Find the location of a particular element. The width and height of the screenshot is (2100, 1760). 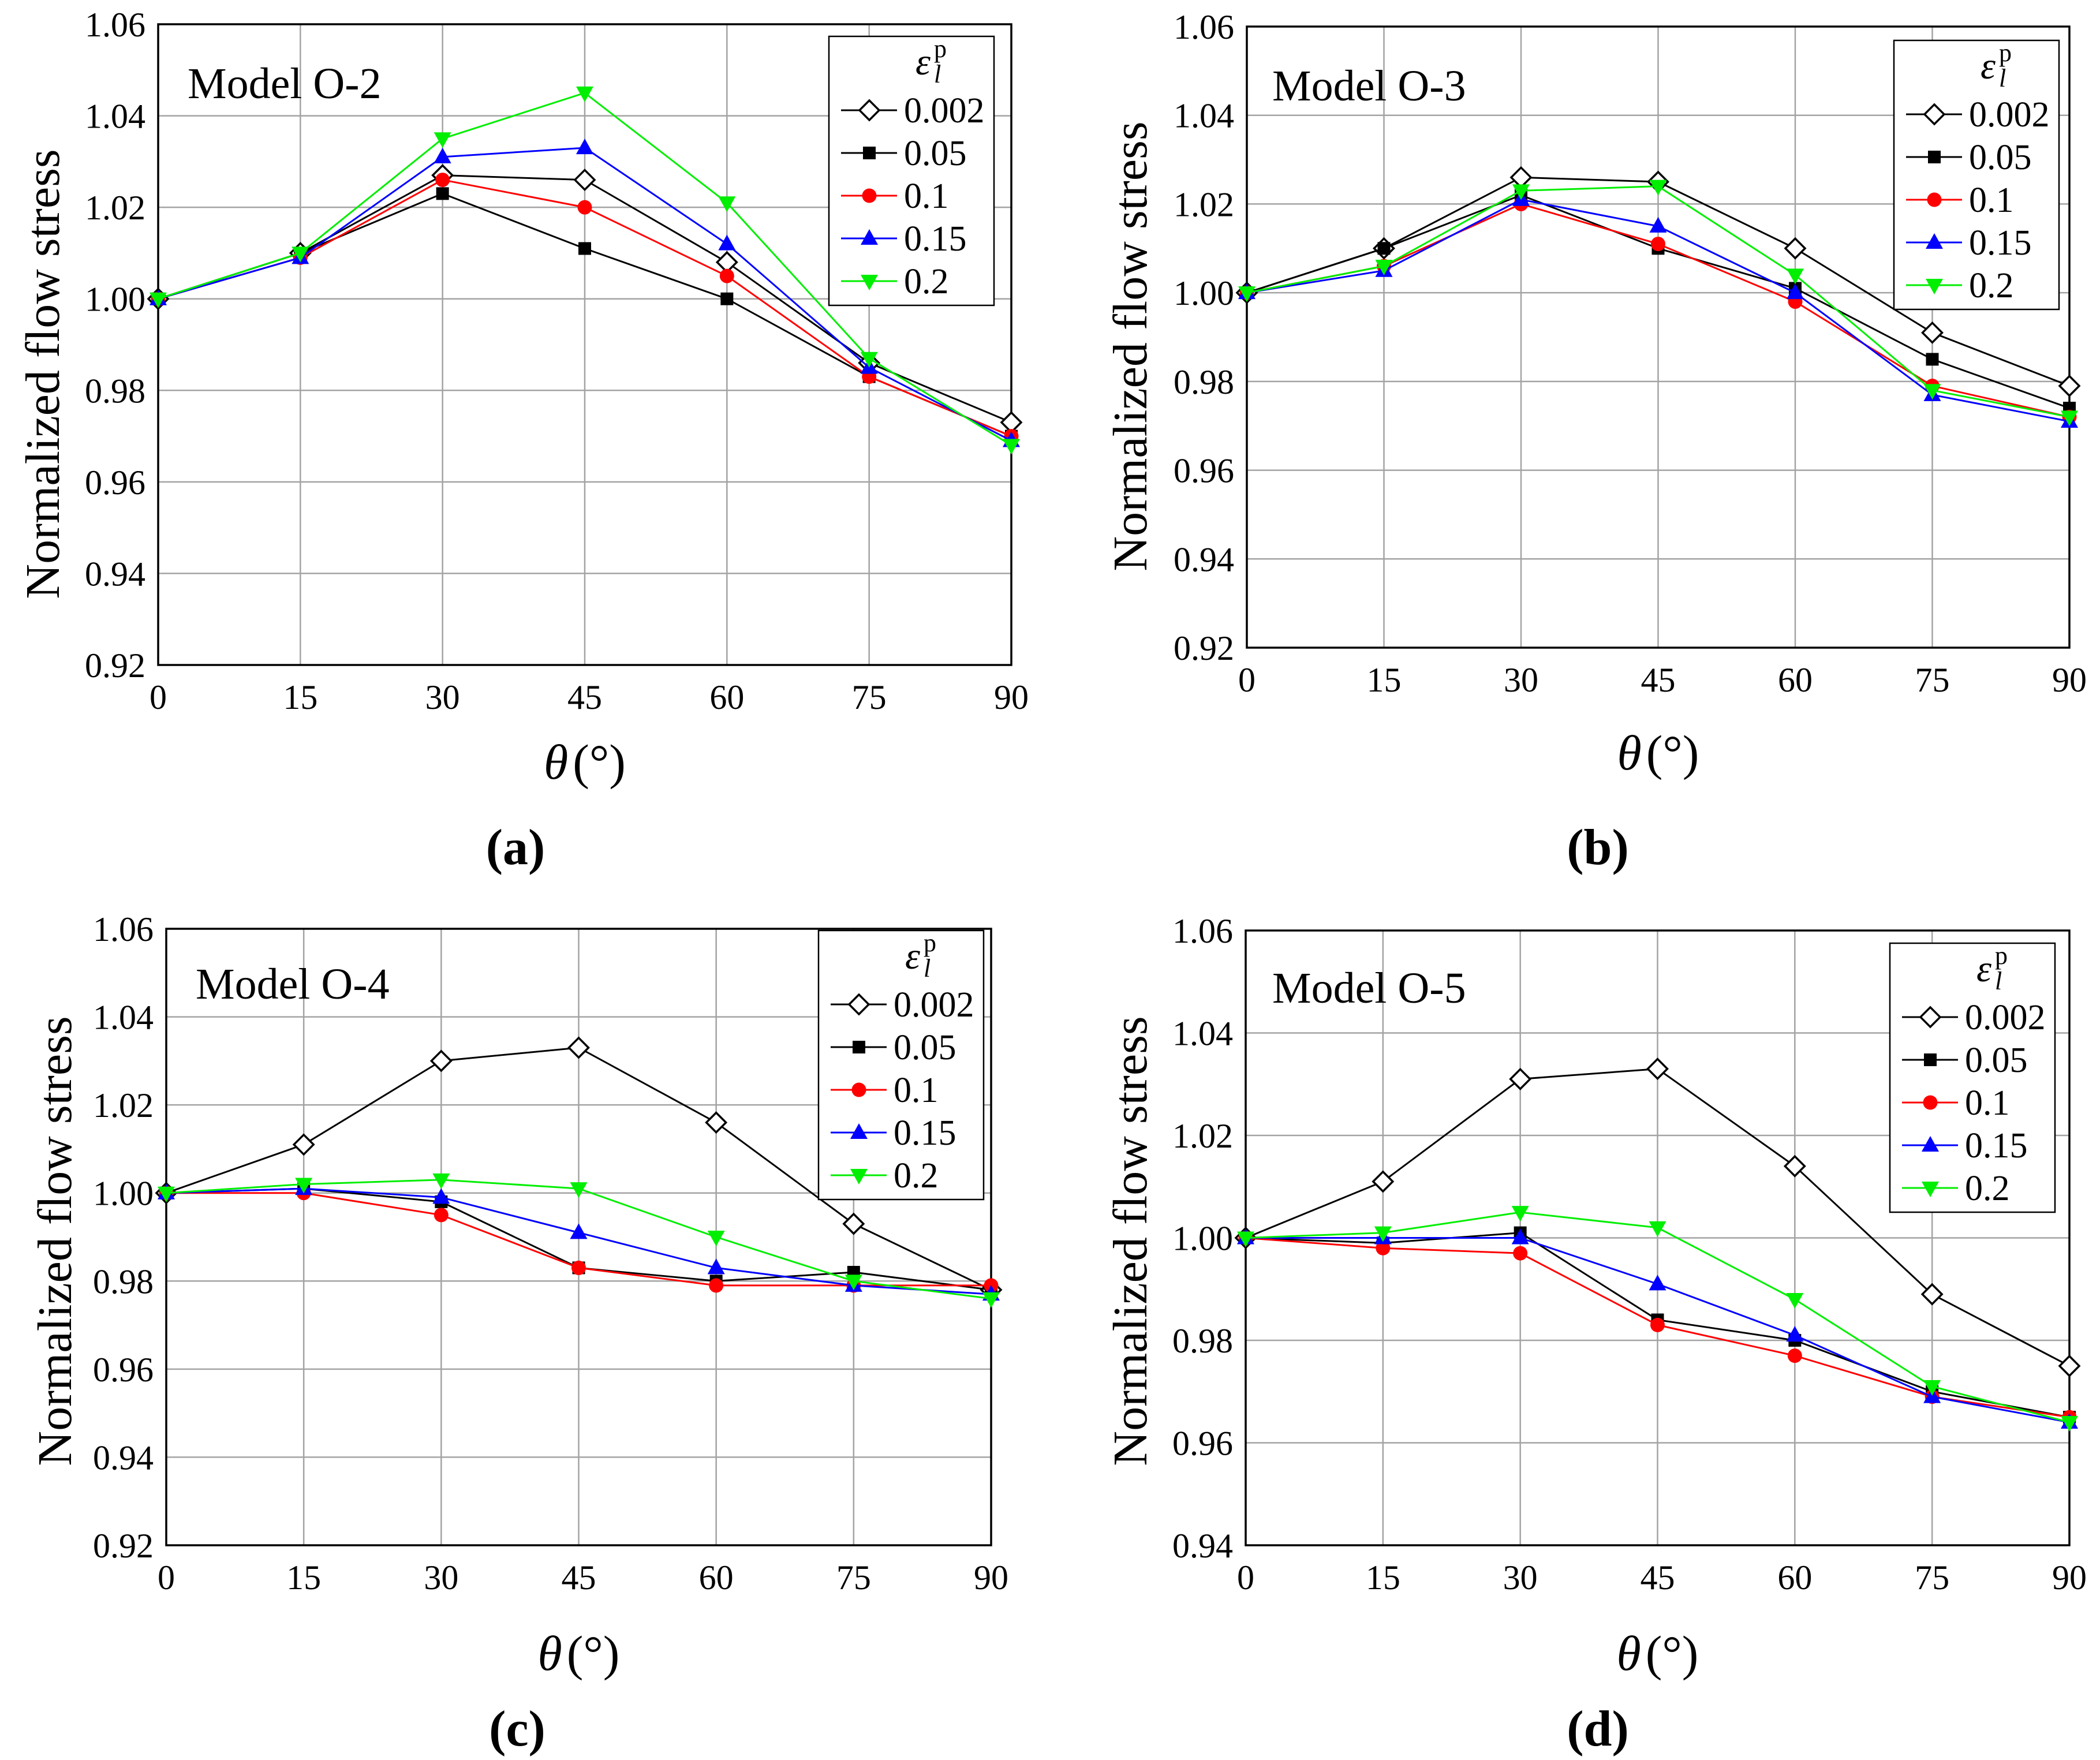

x-axis-unit: (°) is located at coordinates (599, 762).